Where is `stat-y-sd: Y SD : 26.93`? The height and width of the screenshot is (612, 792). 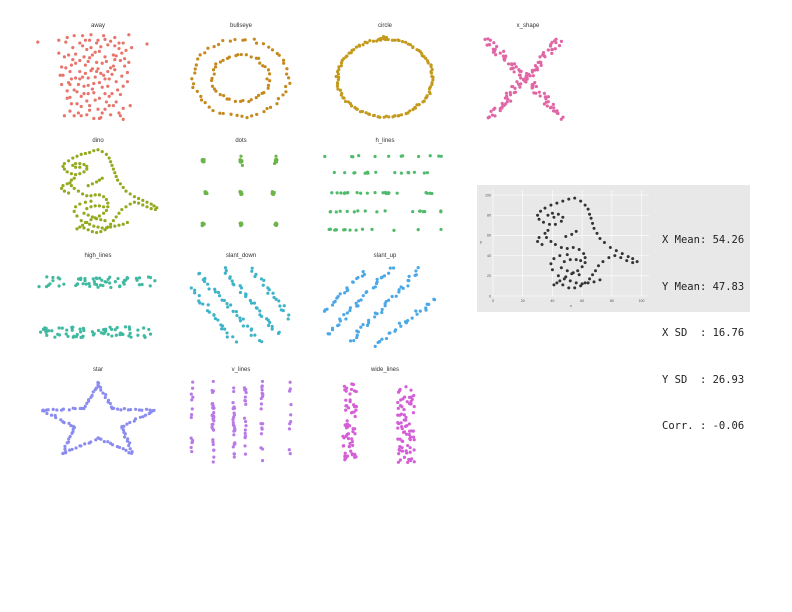
stat-y-sd: Y SD : 26.93 is located at coordinates (703, 379).